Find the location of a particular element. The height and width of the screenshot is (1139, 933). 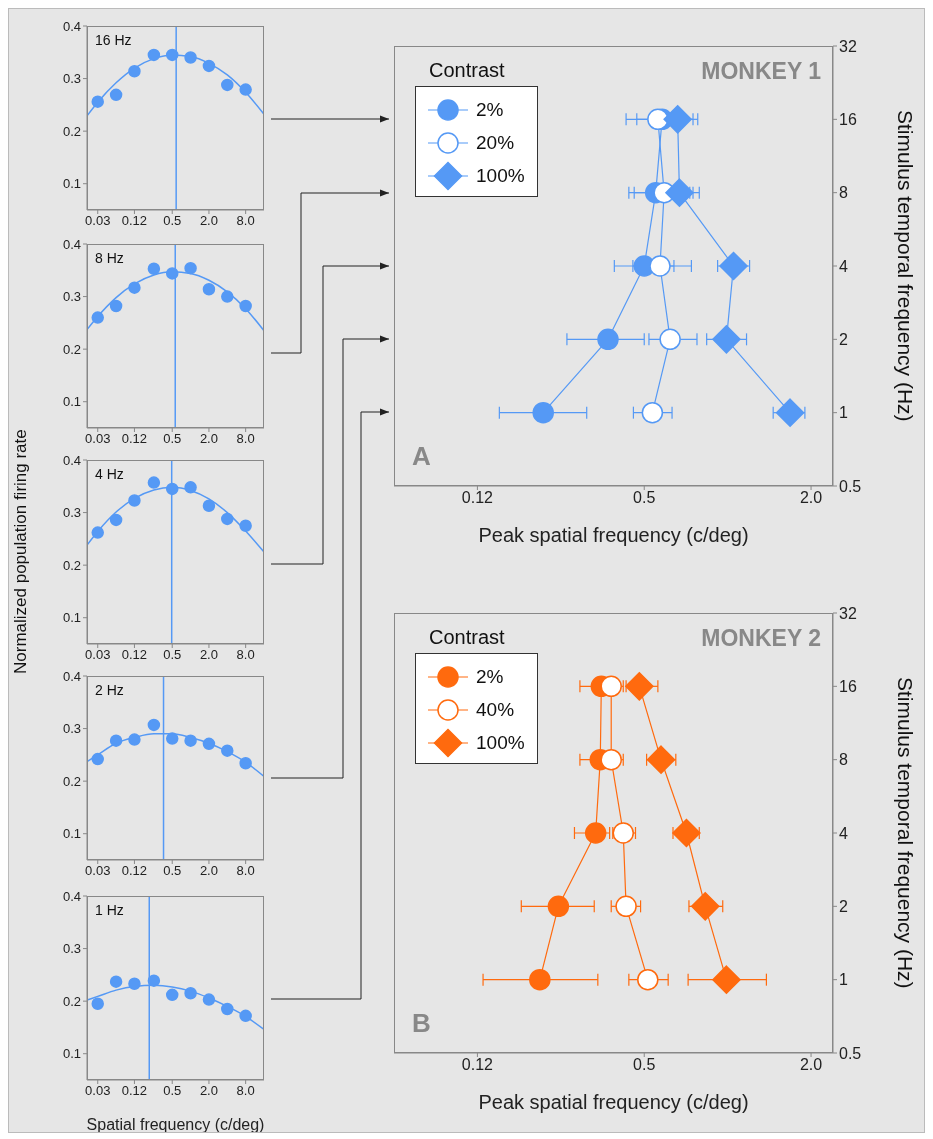

text: 4 Hz is located at coordinates (109, 474).